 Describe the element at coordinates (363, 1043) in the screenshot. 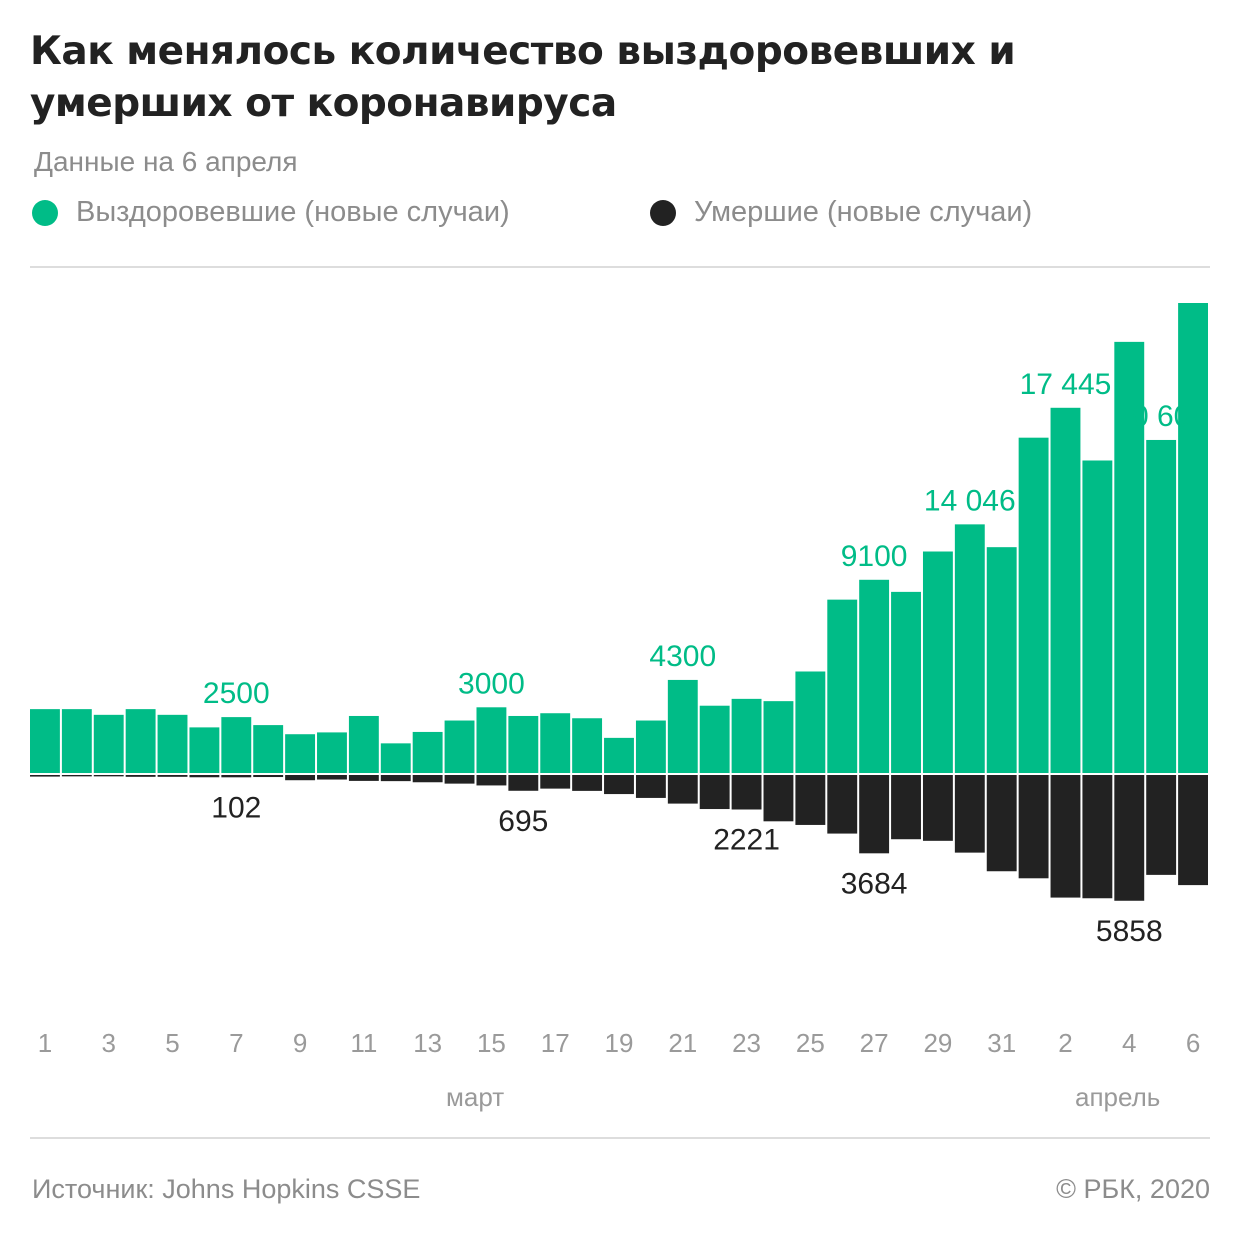

I see `x-tick-label: 11` at that location.